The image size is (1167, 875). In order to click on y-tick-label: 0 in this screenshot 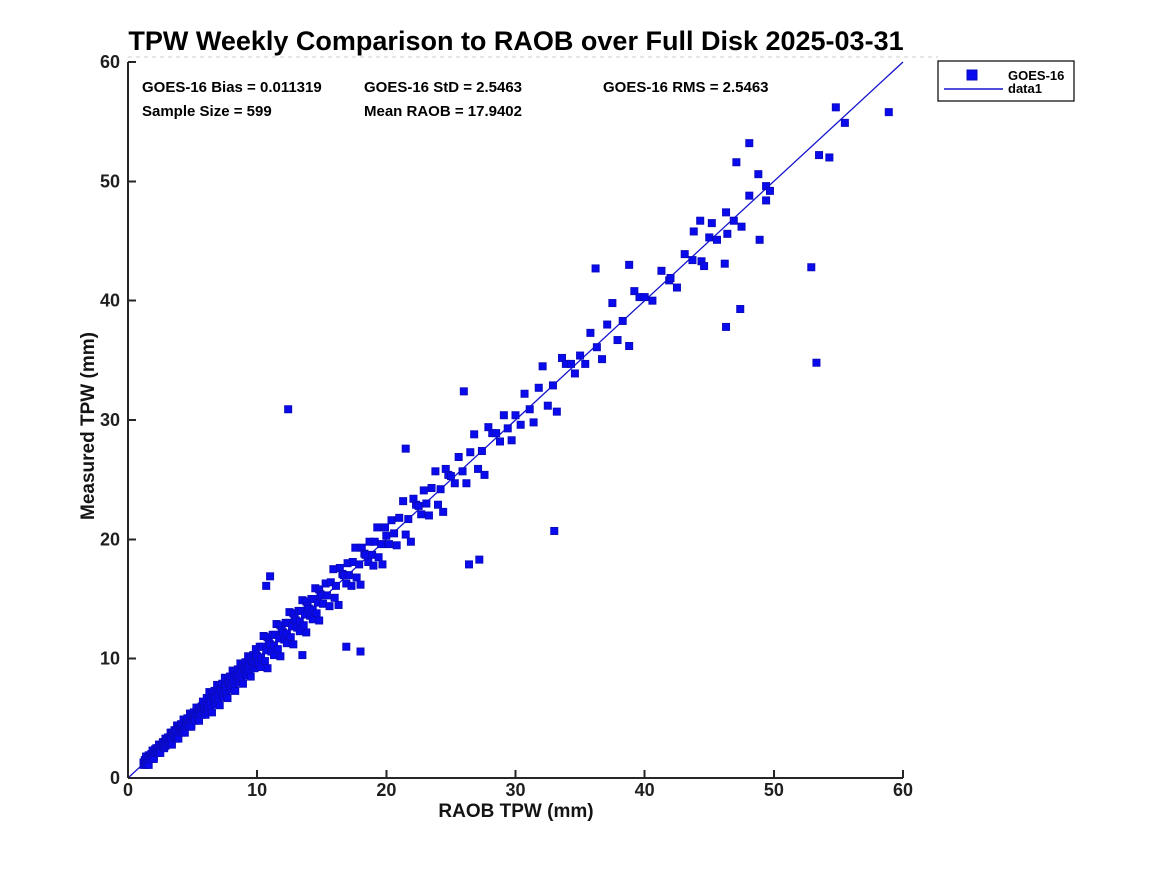, I will do `click(115, 778)`.